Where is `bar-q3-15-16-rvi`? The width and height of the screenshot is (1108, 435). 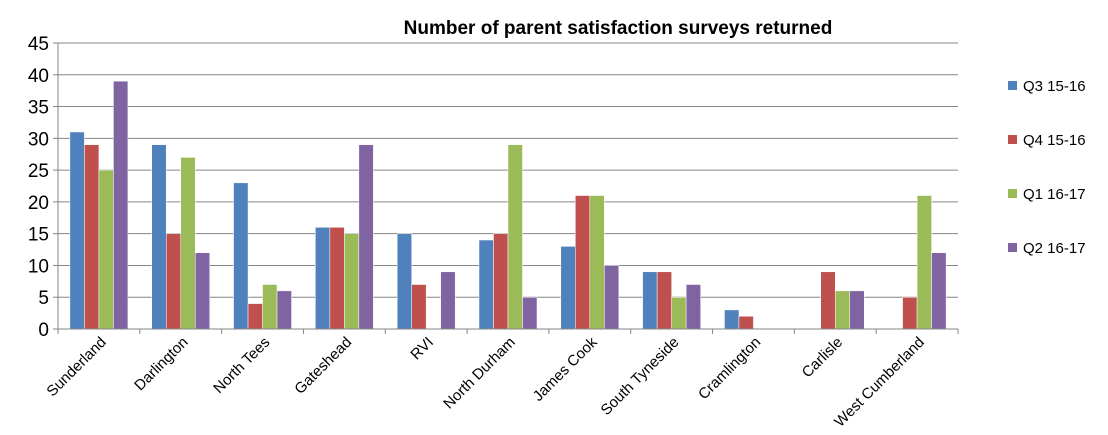
bar-q3-15-16-rvi is located at coordinates (404, 281).